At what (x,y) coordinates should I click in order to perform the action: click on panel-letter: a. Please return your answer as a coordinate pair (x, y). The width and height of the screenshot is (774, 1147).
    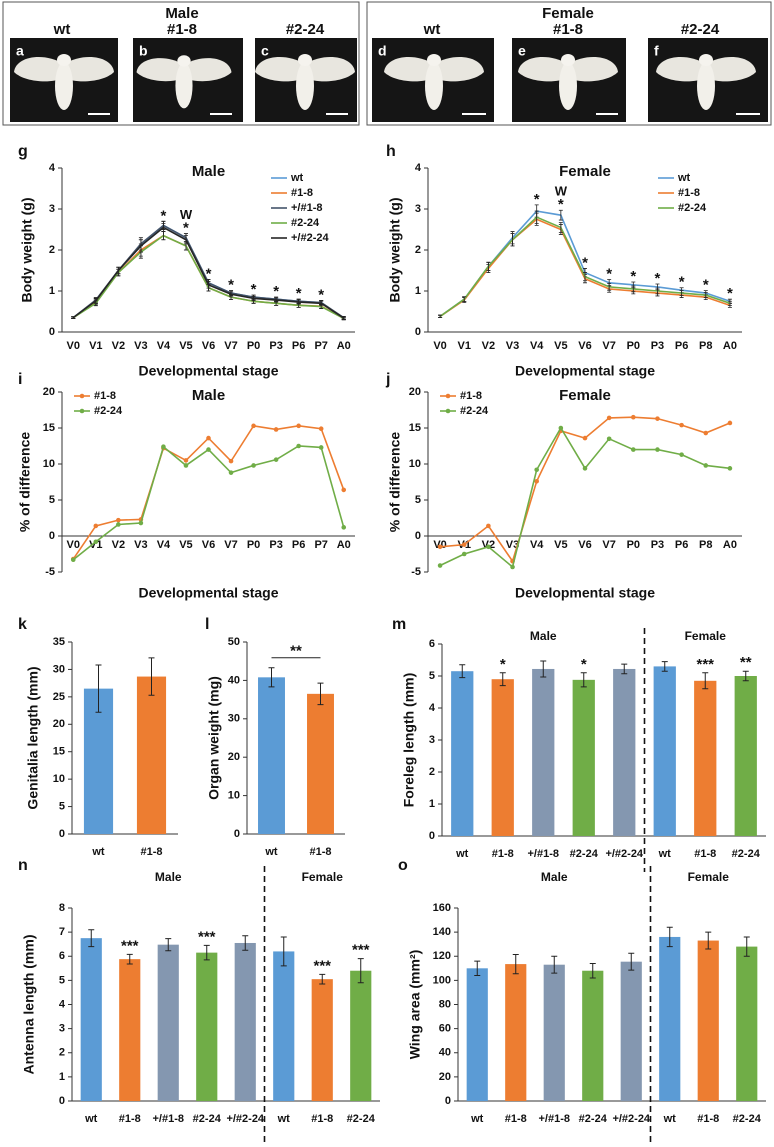
    Looking at the image, I should click on (20, 51).